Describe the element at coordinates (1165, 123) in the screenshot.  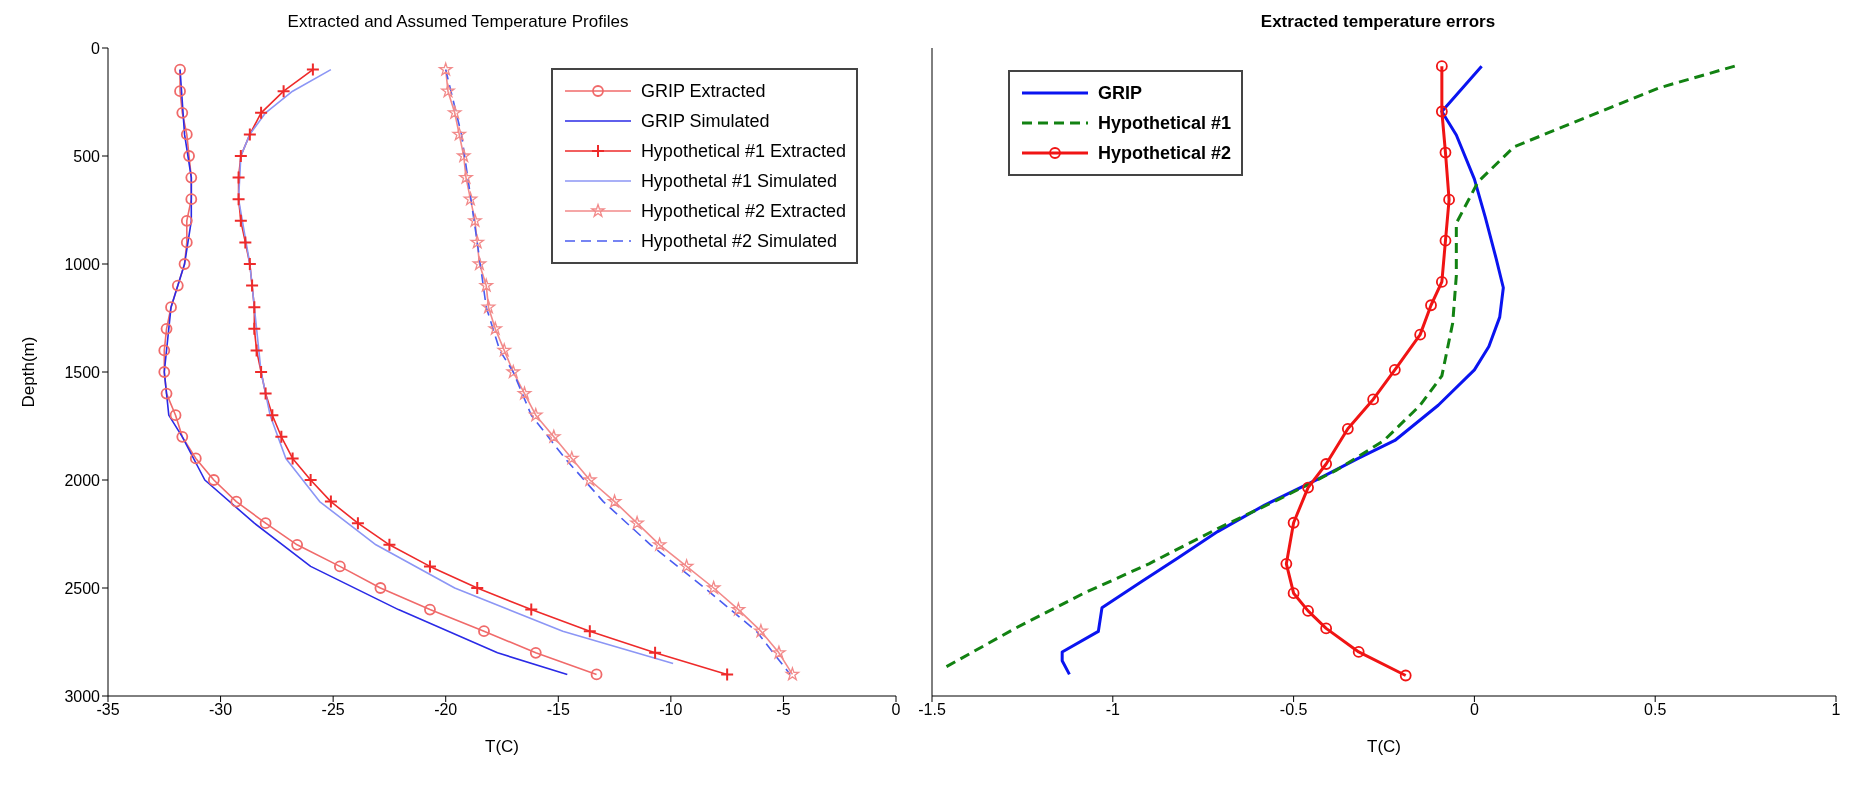
I see `legend-label: Hypothetical #1` at that location.